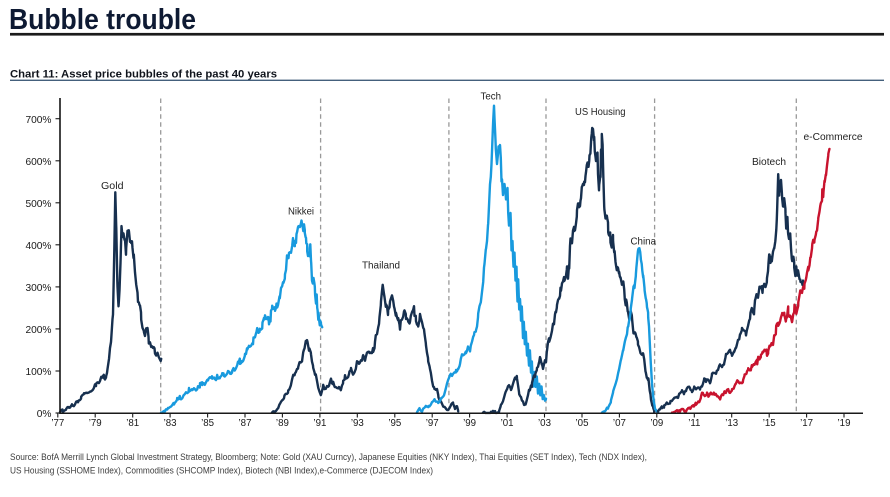 The image size is (890, 497). I want to click on svg-text: Biotech, so click(769, 162).